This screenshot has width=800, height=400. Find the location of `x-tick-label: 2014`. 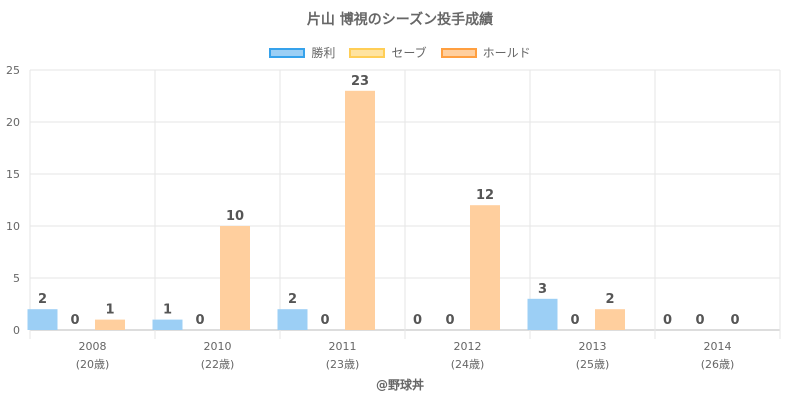

x-tick-label: 2014 is located at coordinates (718, 346).